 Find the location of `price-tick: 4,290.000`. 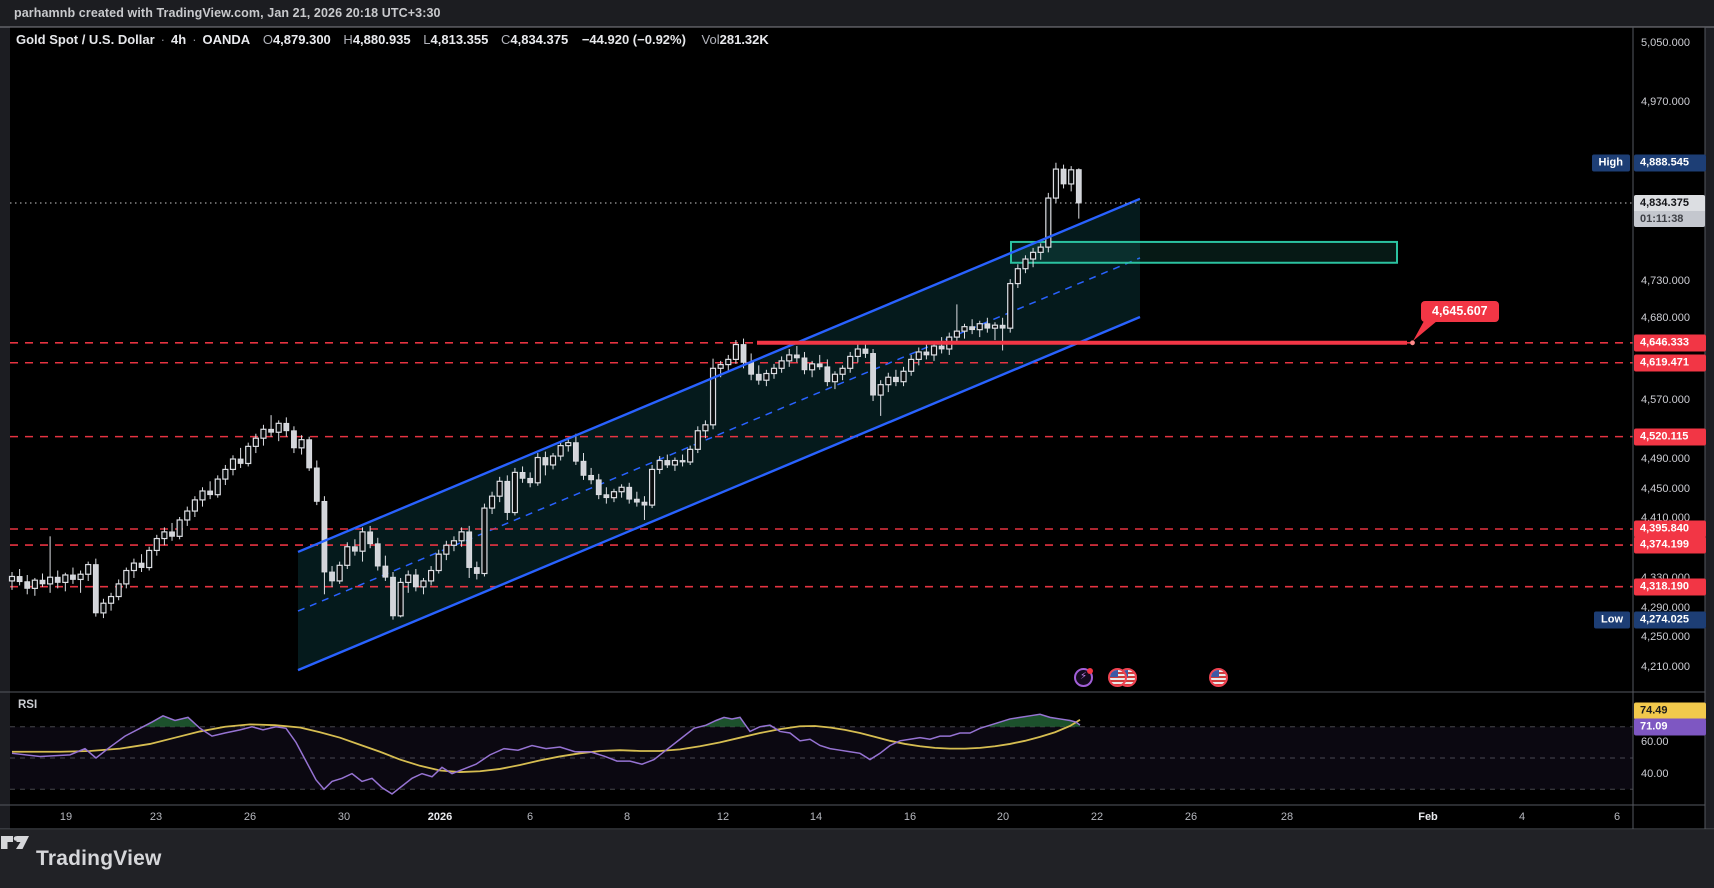

price-tick: 4,290.000 is located at coordinates (1665, 607).